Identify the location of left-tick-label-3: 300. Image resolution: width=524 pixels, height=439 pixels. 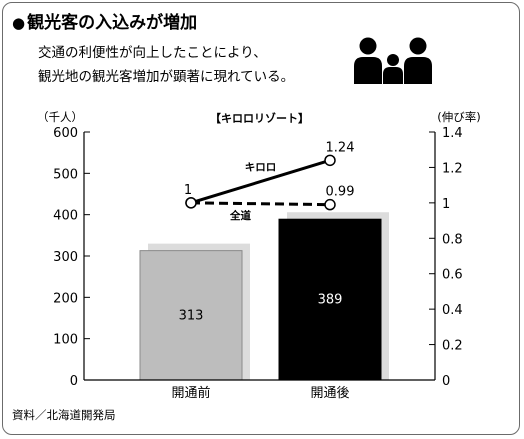
(65, 257).